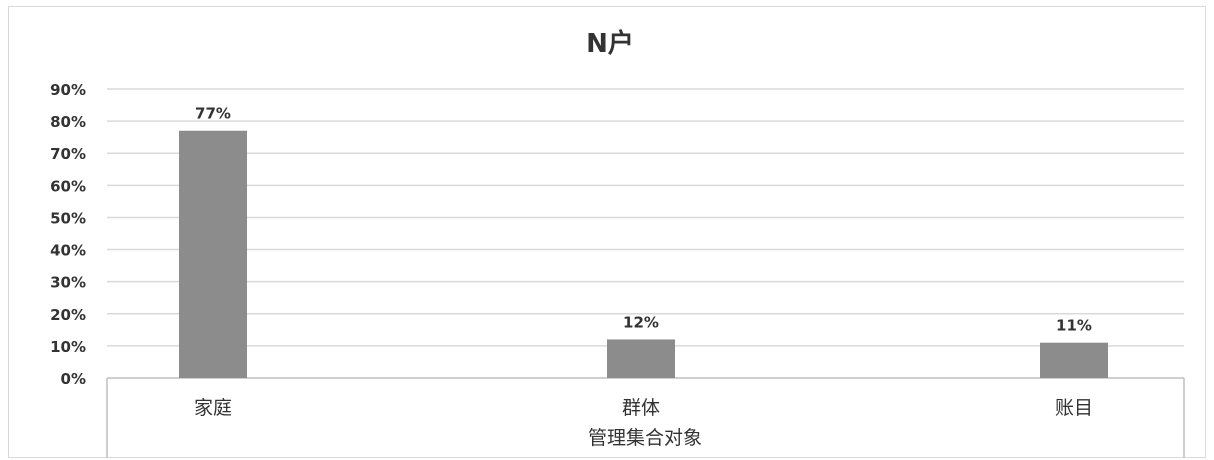  What do you see at coordinates (610, 43) in the screenshot?
I see `chart-title: N户` at bounding box center [610, 43].